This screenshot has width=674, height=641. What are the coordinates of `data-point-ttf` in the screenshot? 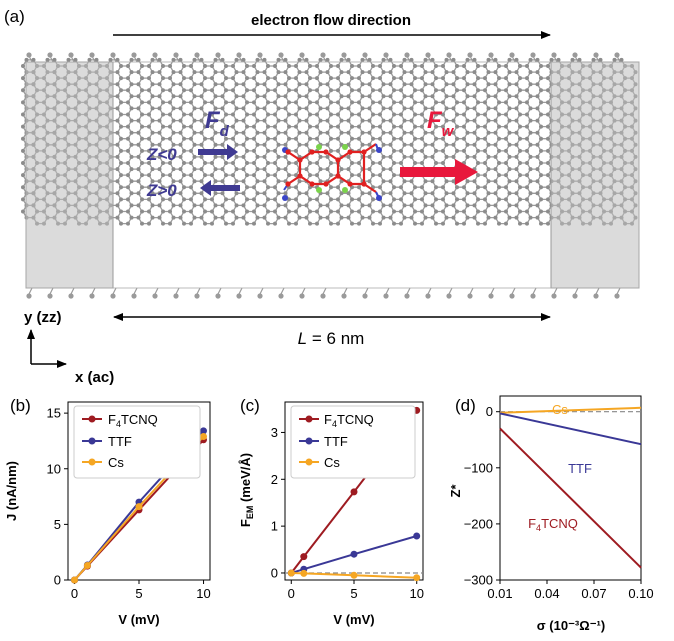 It's located at (354, 554).